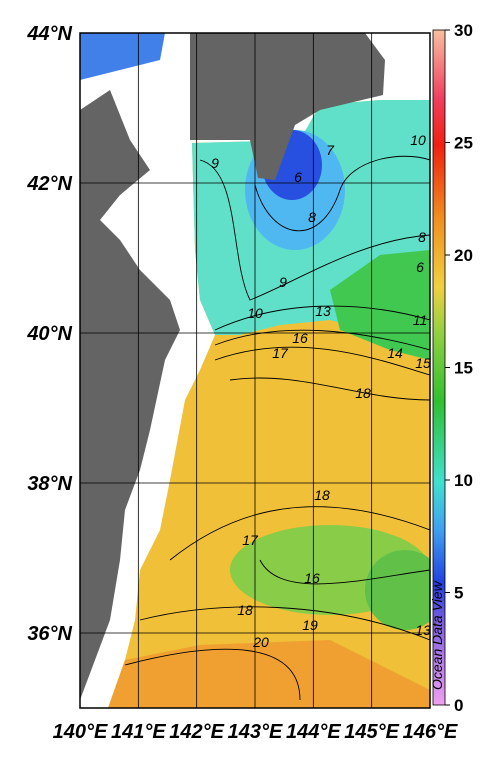 The height and width of the screenshot is (767, 502). What do you see at coordinates (458, 593) in the screenshot?
I see `colorbar-label: 5` at bounding box center [458, 593].